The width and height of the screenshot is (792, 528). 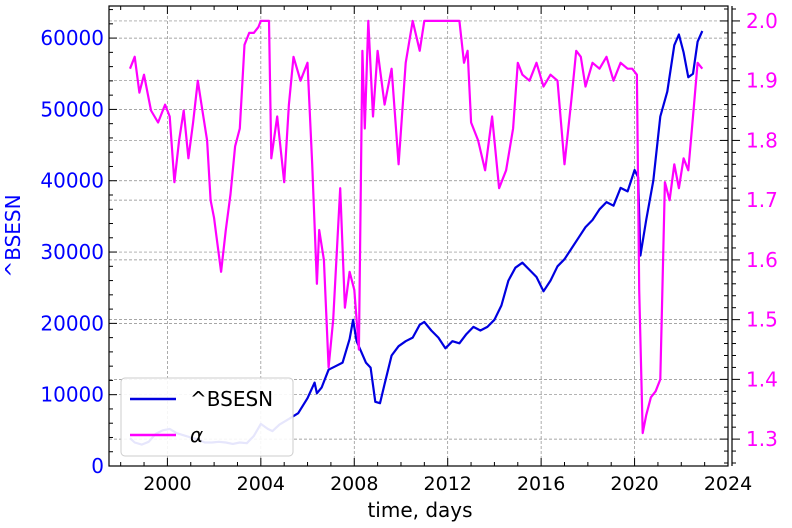 I want to click on legend-label-bsesn: ^BSESN, so click(x=231, y=399).